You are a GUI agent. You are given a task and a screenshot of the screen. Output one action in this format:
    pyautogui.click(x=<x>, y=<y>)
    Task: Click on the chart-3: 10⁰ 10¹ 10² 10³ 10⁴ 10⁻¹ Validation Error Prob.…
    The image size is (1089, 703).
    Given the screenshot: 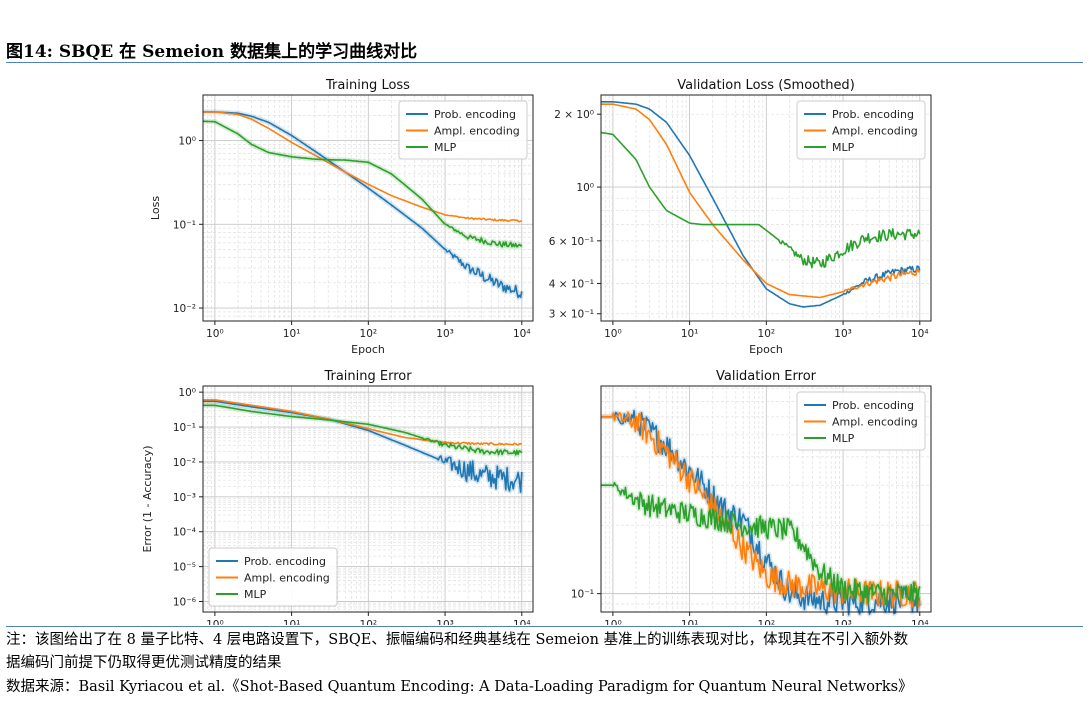 What is the action you would take?
    pyautogui.click(x=751, y=497)
    